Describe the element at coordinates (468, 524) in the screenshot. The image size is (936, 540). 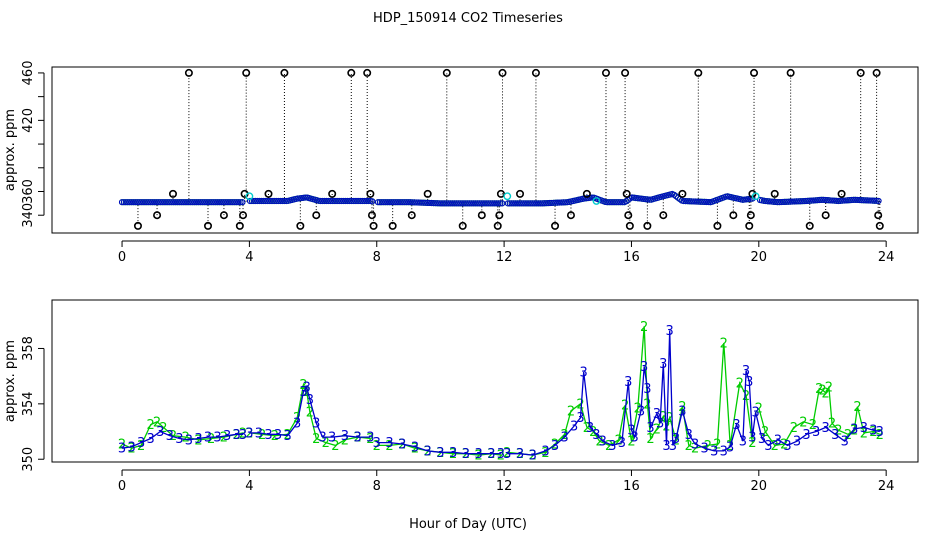
I see `x-axis-label: Hour of Day (UTC)` at that location.